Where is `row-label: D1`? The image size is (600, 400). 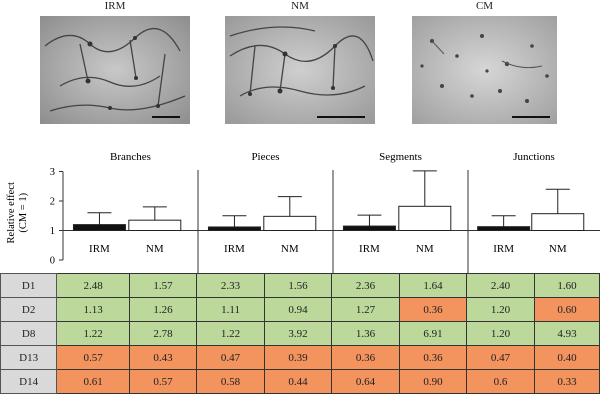 row-label: D1 is located at coordinates (29, 285).